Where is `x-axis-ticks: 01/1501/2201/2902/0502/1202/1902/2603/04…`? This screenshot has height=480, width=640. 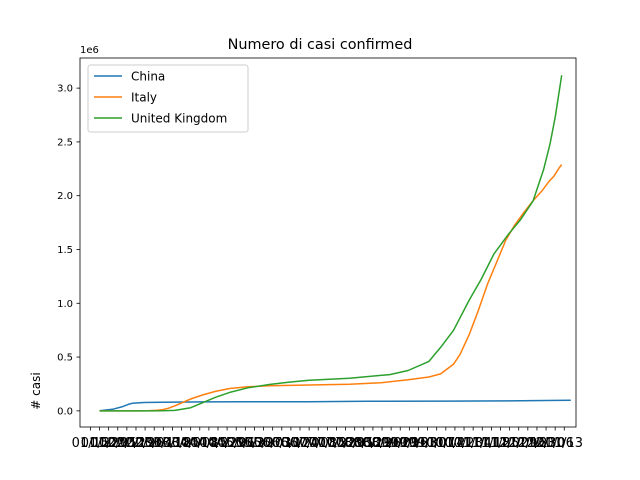 x-axis-ticks: 01/1501/2201/2902/0502/1202/1902/2603/04… is located at coordinates (327, 439).